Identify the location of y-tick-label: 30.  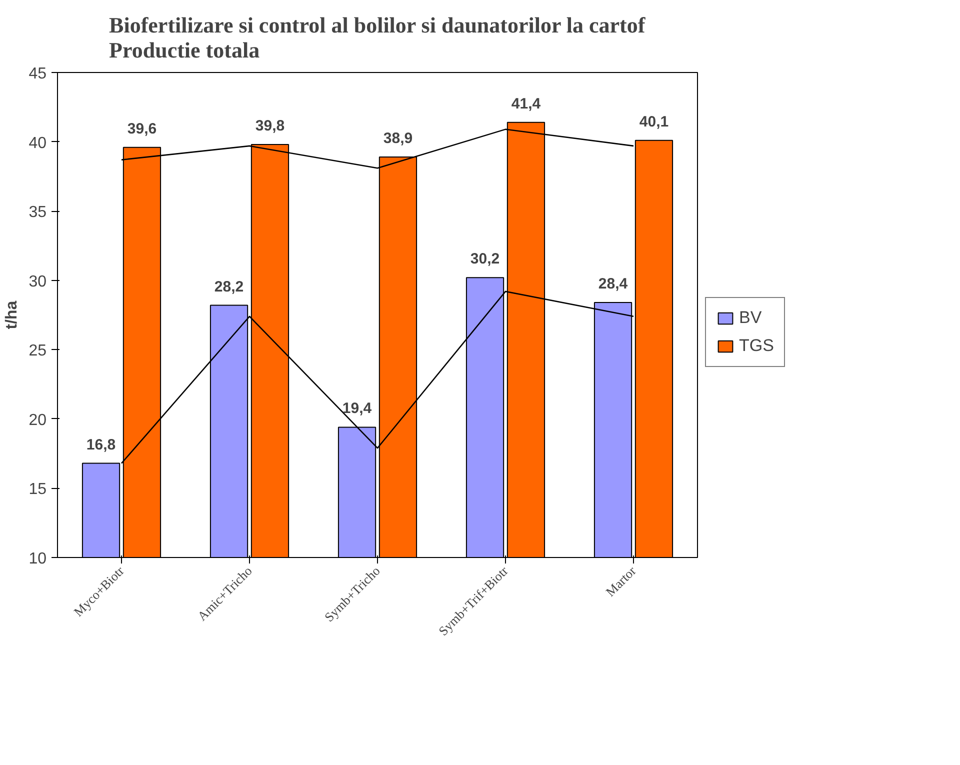
(37, 281).